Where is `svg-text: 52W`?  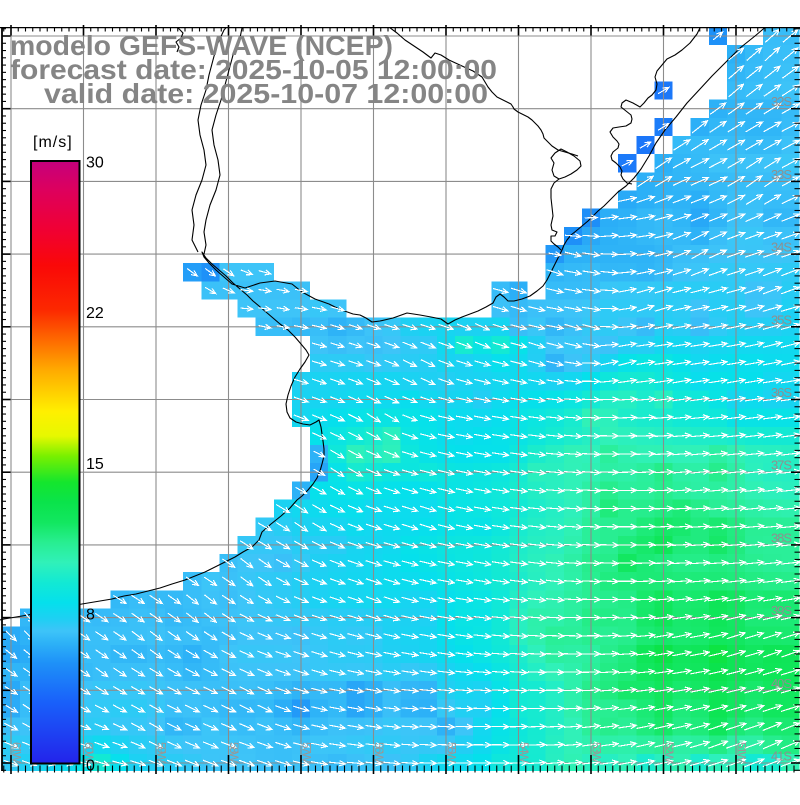 svg-text: 52W is located at coordinates (669, 753).